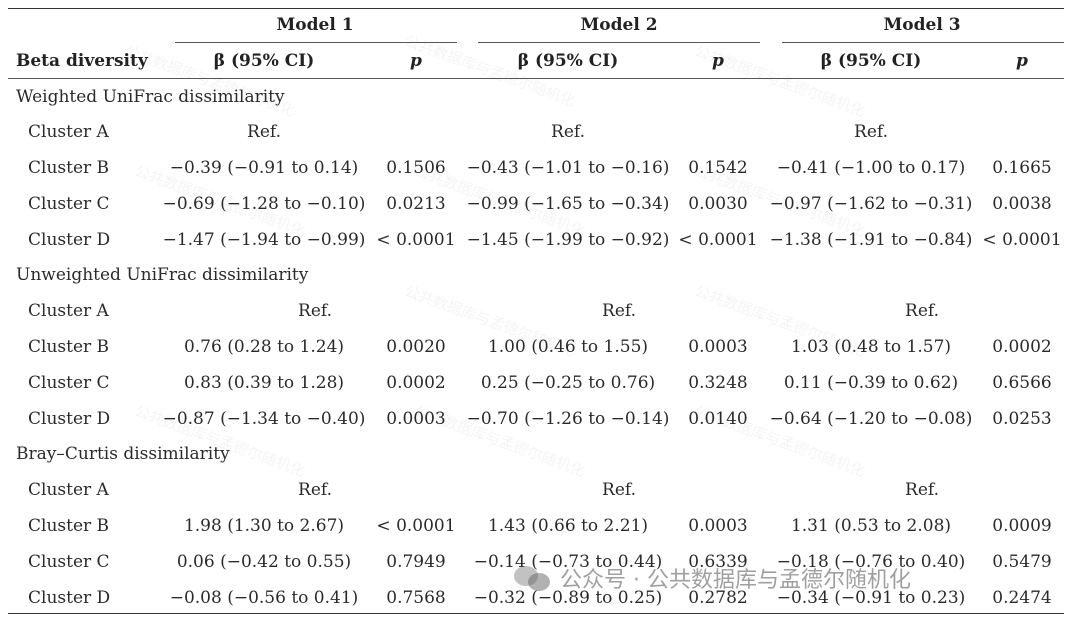 The width and height of the screenshot is (1080, 620). Describe the element at coordinates (536, 8) in the screenshot. I see `top-rule` at that location.